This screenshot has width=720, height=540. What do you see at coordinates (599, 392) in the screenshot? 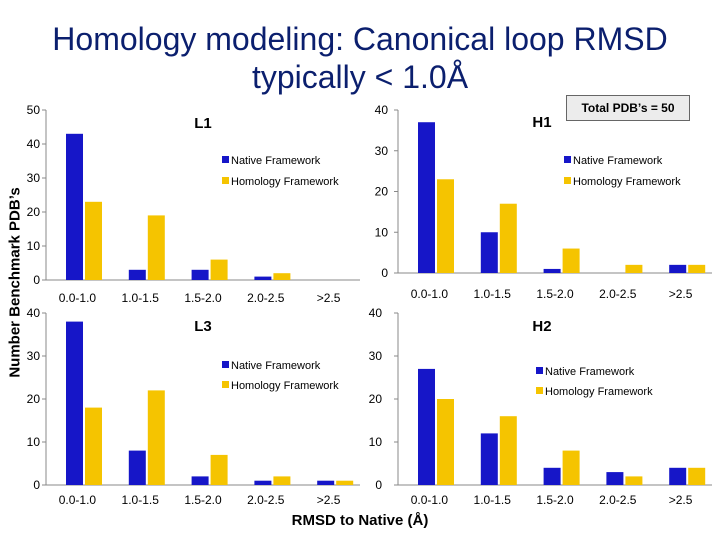
I see `h2-legend-homology-label: Homology Framework` at bounding box center [599, 392].